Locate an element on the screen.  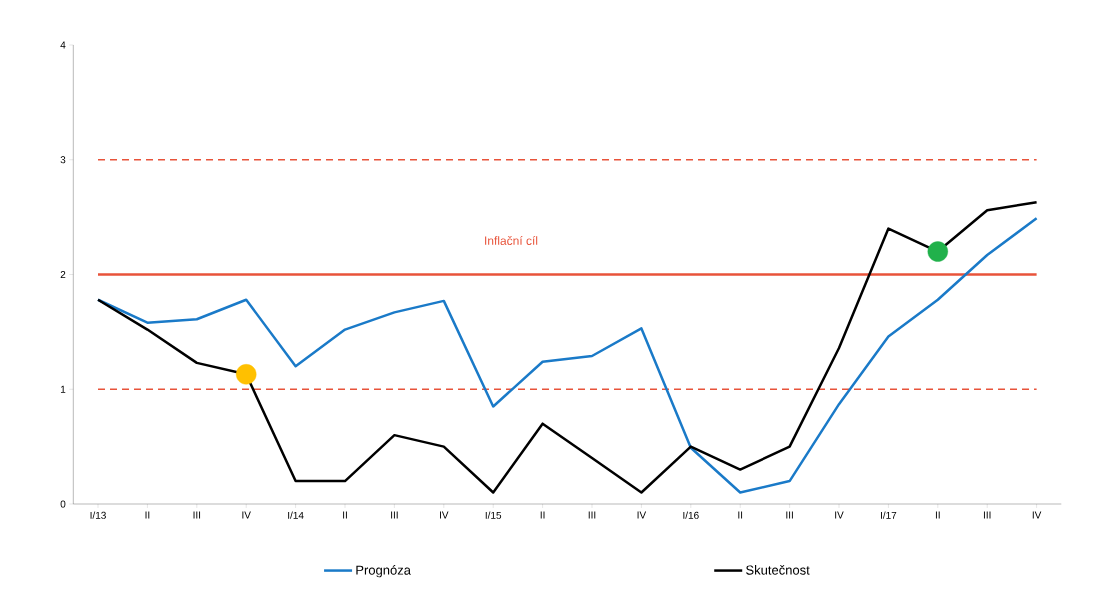
y-tick-label: 2 is located at coordinates (63, 274).